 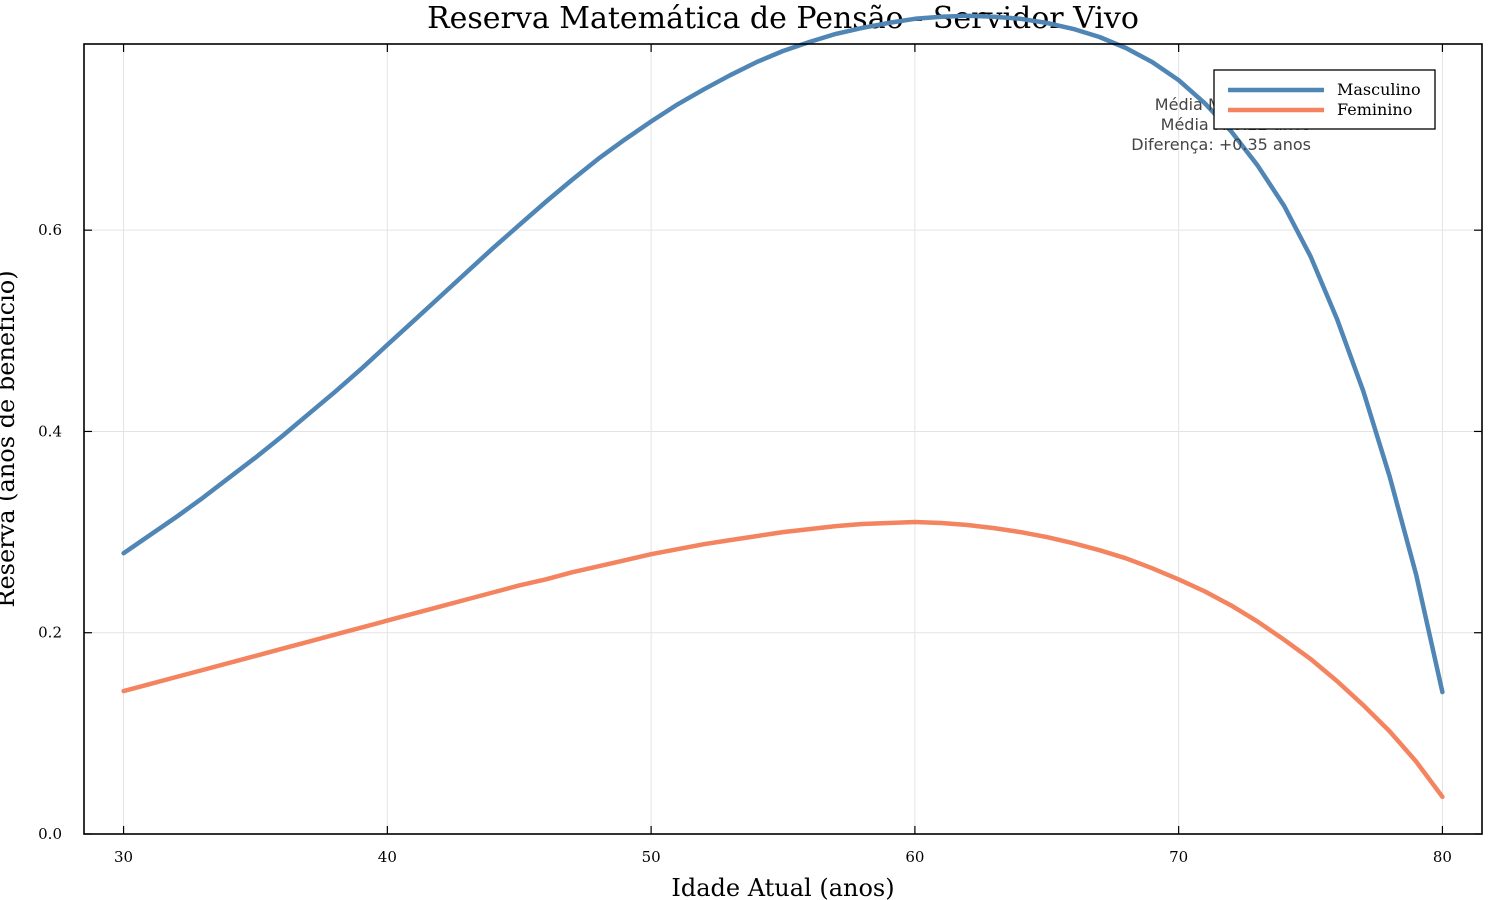 What do you see at coordinates (387, 857) in the screenshot?
I see `x-tick-label: 40` at bounding box center [387, 857].